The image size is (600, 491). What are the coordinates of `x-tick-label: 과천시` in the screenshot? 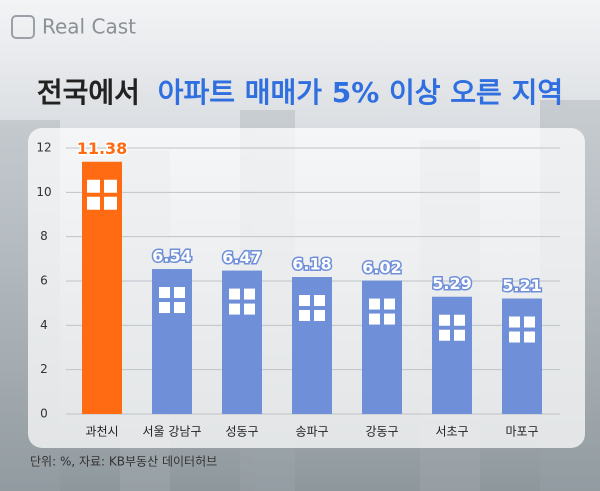 It's located at (101, 431).